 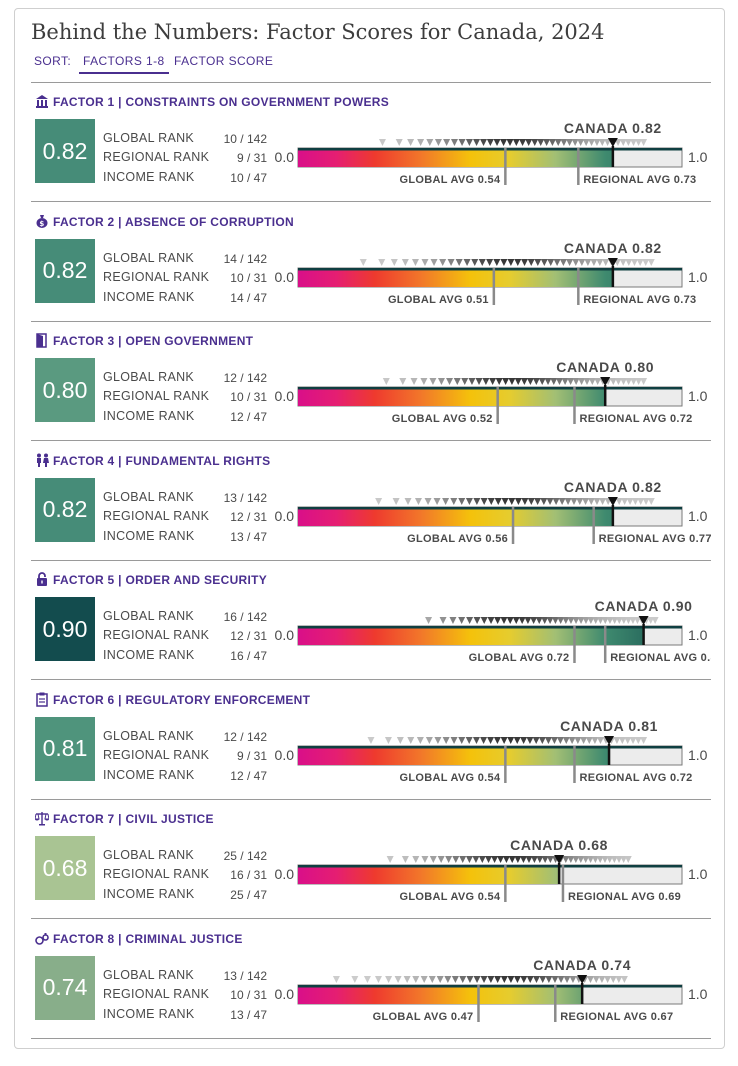 I want to click on regional-rank-label: REGIONAL RANK, so click(x=156, y=993).